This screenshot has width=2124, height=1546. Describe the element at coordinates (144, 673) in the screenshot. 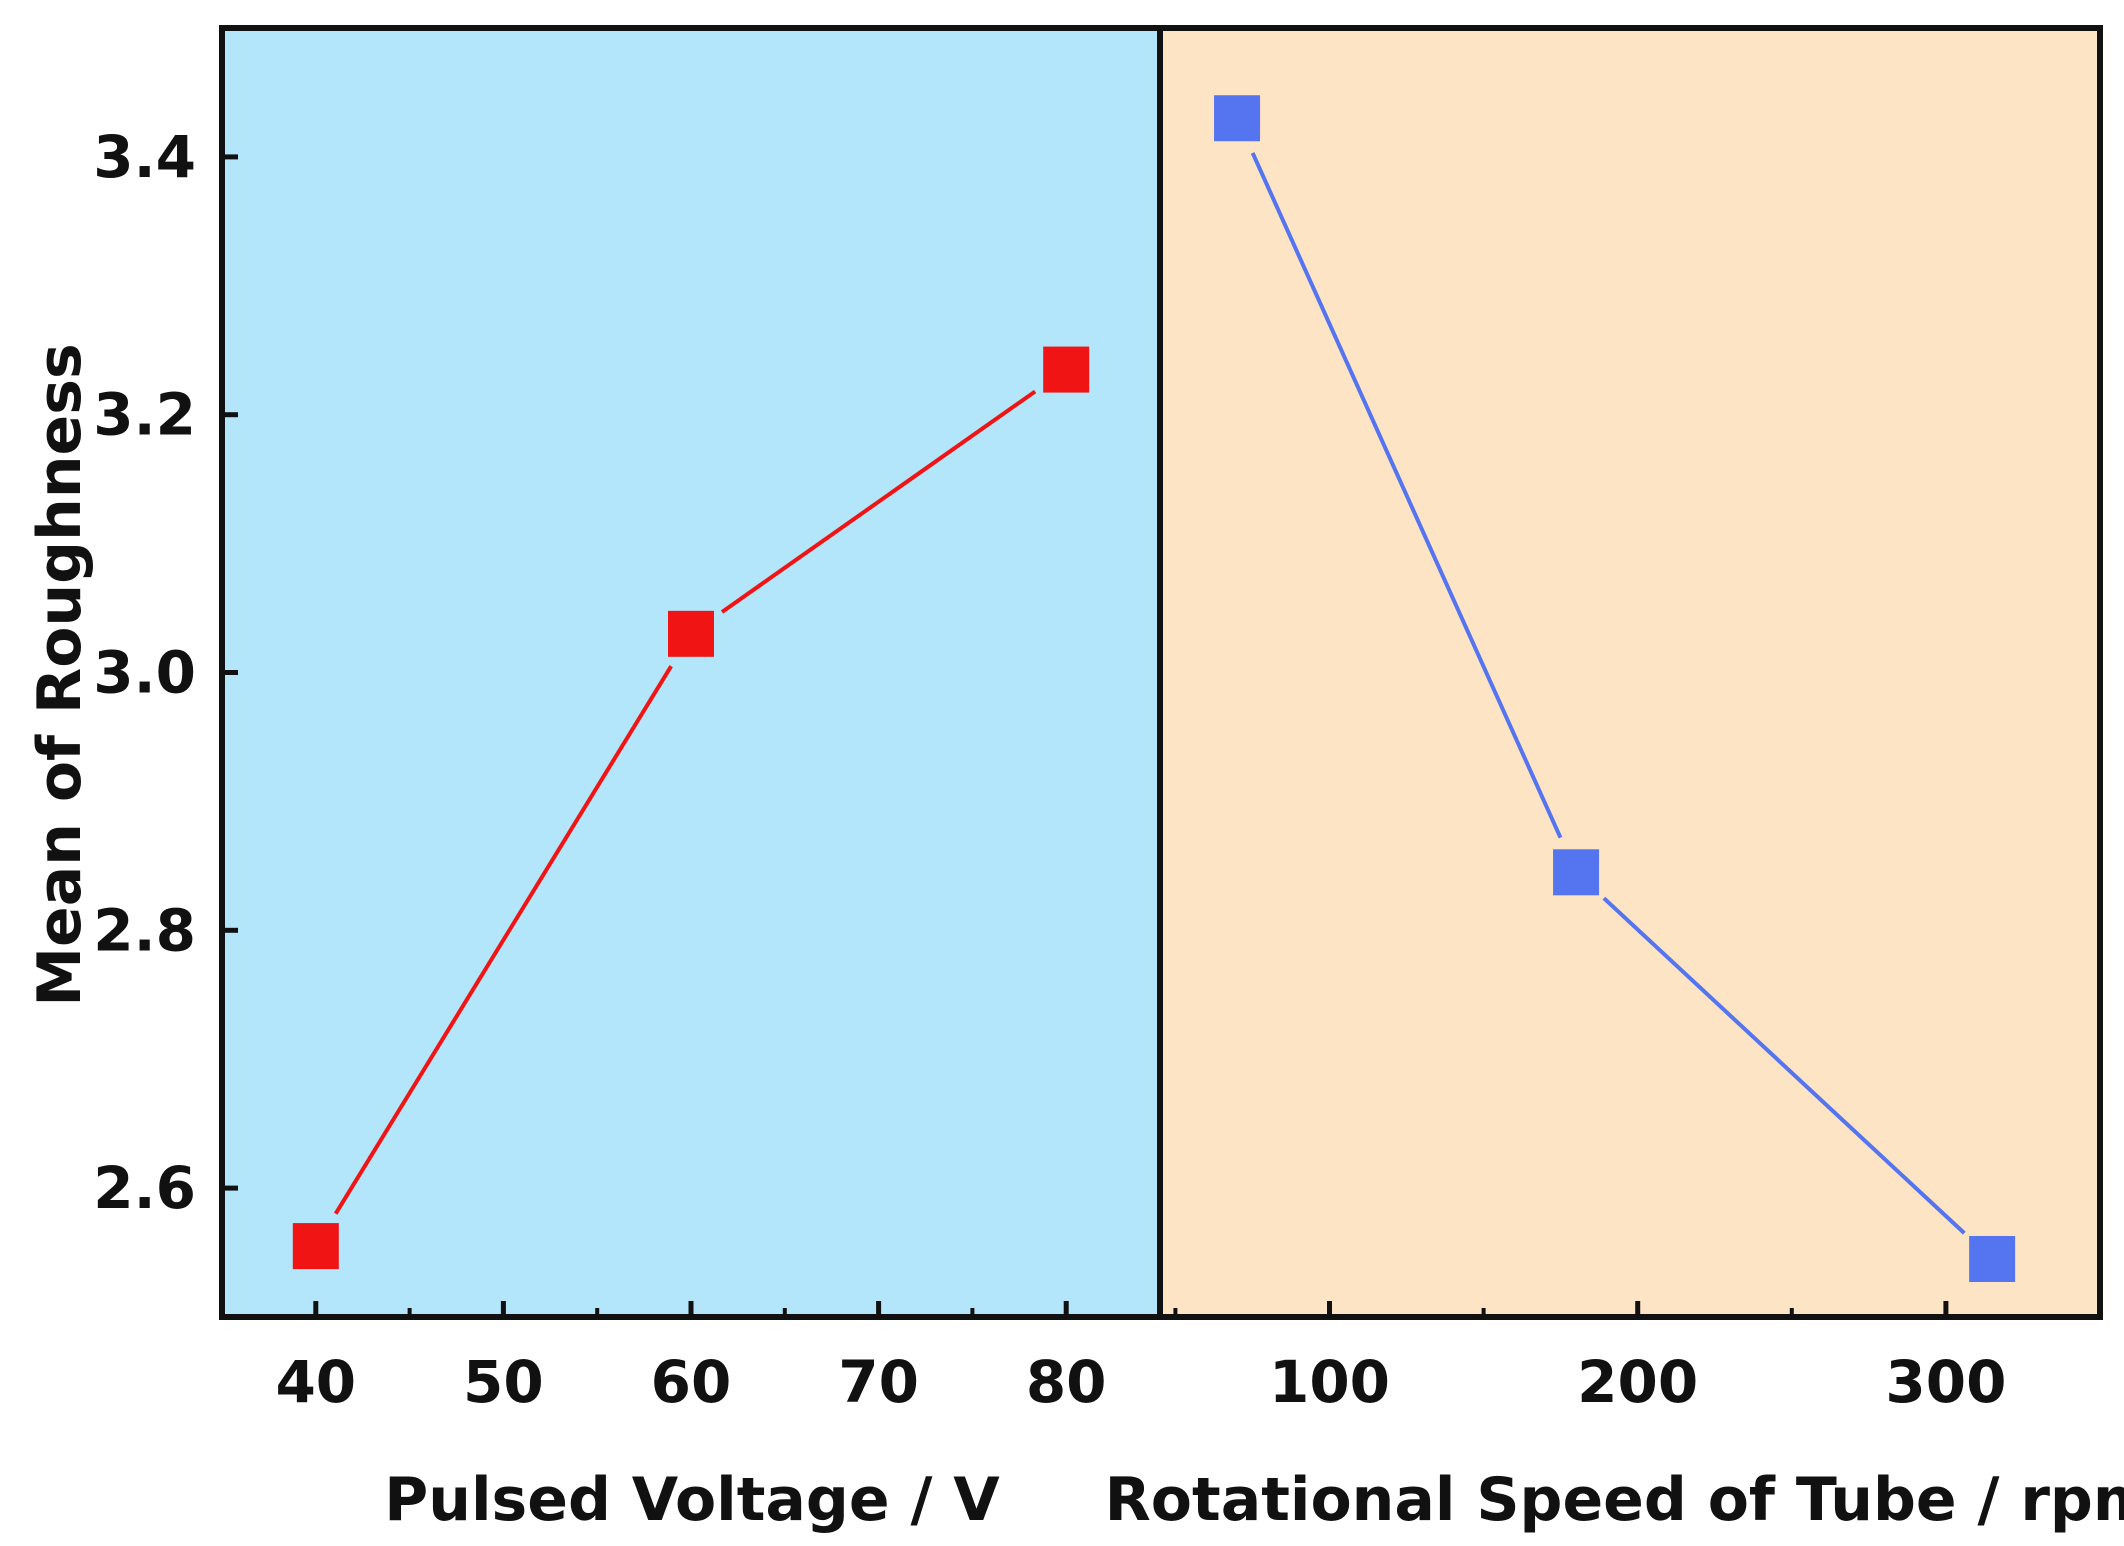

I see `y-tick-label: 3.0` at that location.